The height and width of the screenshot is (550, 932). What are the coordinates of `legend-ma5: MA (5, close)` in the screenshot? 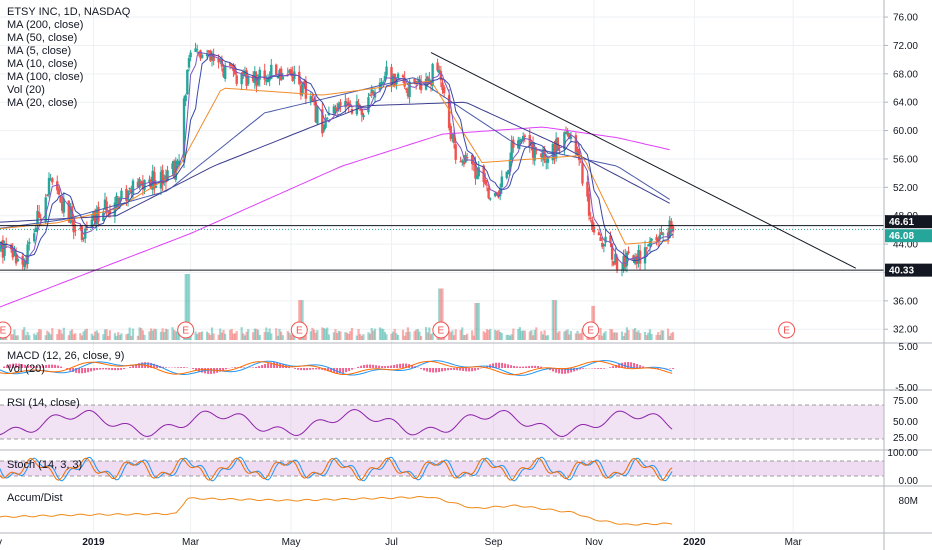 It's located at (39, 51).